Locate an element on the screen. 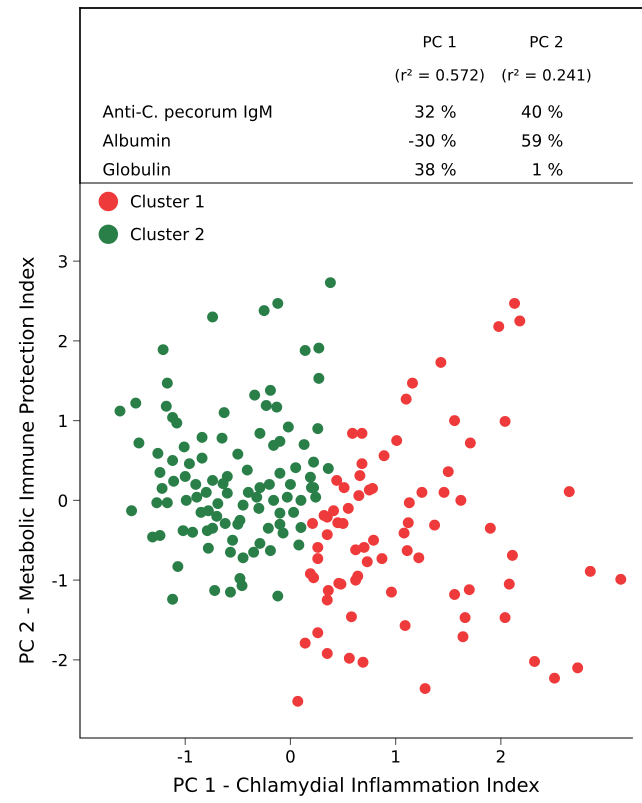  x-tick-label: 1 is located at coordinates (396, 756).